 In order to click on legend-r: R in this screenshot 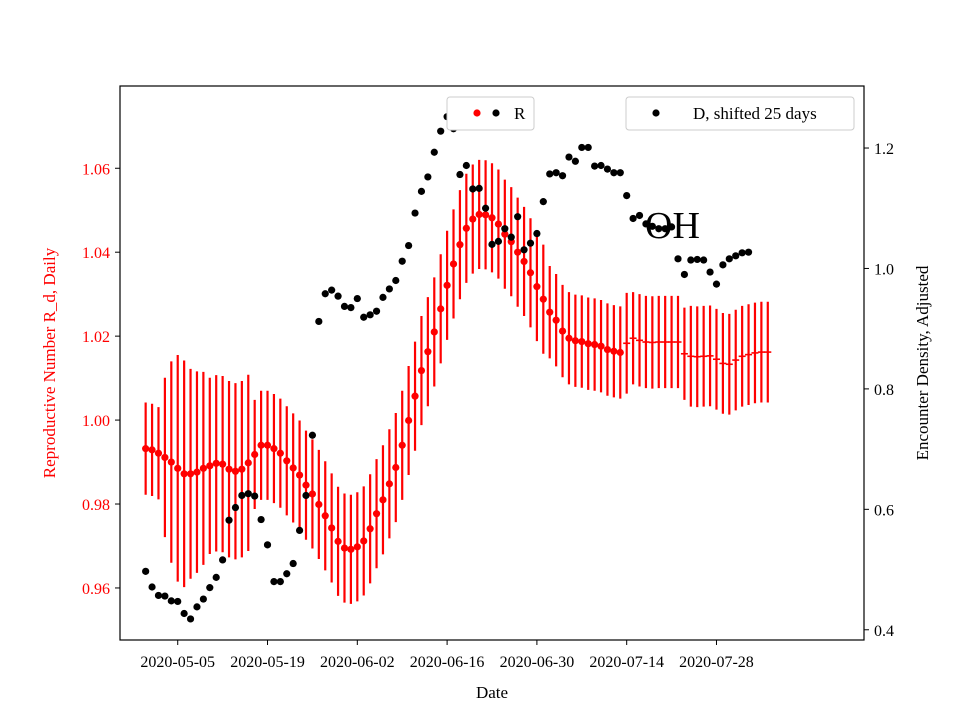, I will do `click(490, 113)`.